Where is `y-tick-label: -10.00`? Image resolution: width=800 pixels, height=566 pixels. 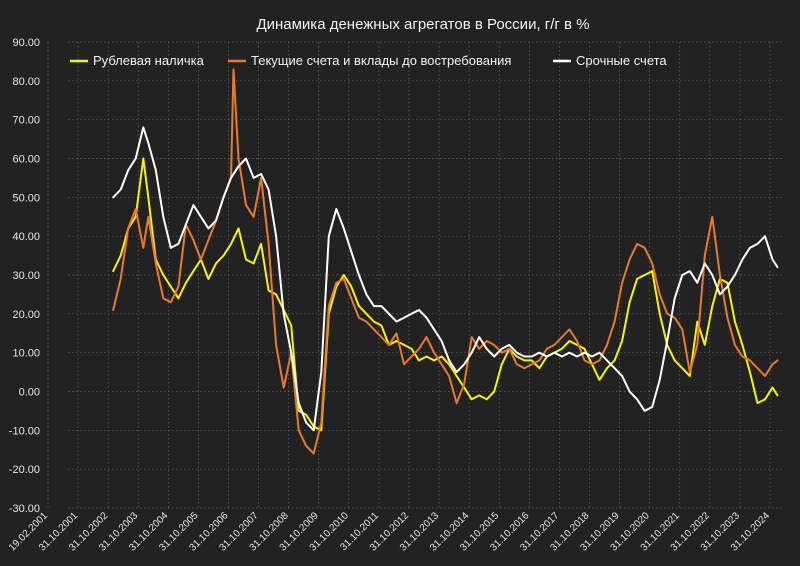
y-tick-label: -10.00 is located at coordinates (24, 431).